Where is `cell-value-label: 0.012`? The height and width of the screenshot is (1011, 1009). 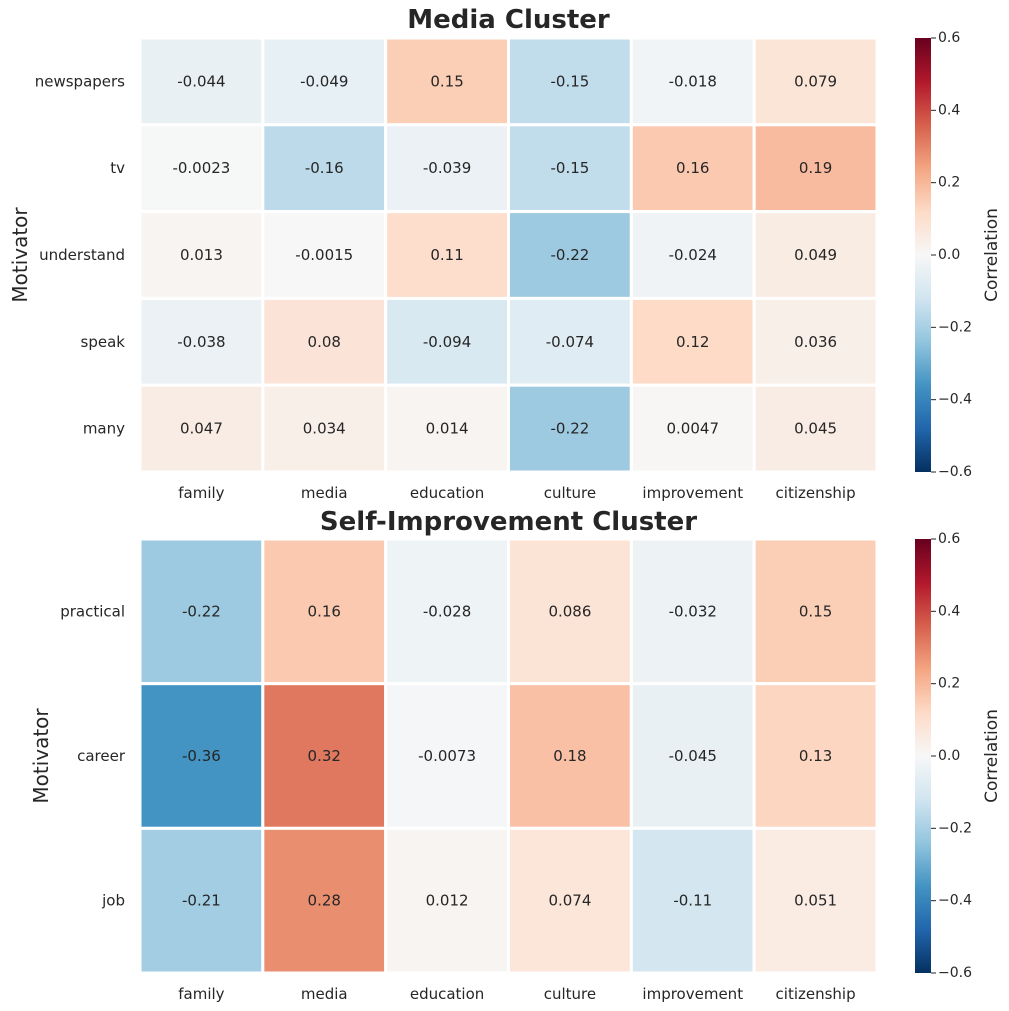
cell-value-label: 0.012 is located at coordinates (447, 901).